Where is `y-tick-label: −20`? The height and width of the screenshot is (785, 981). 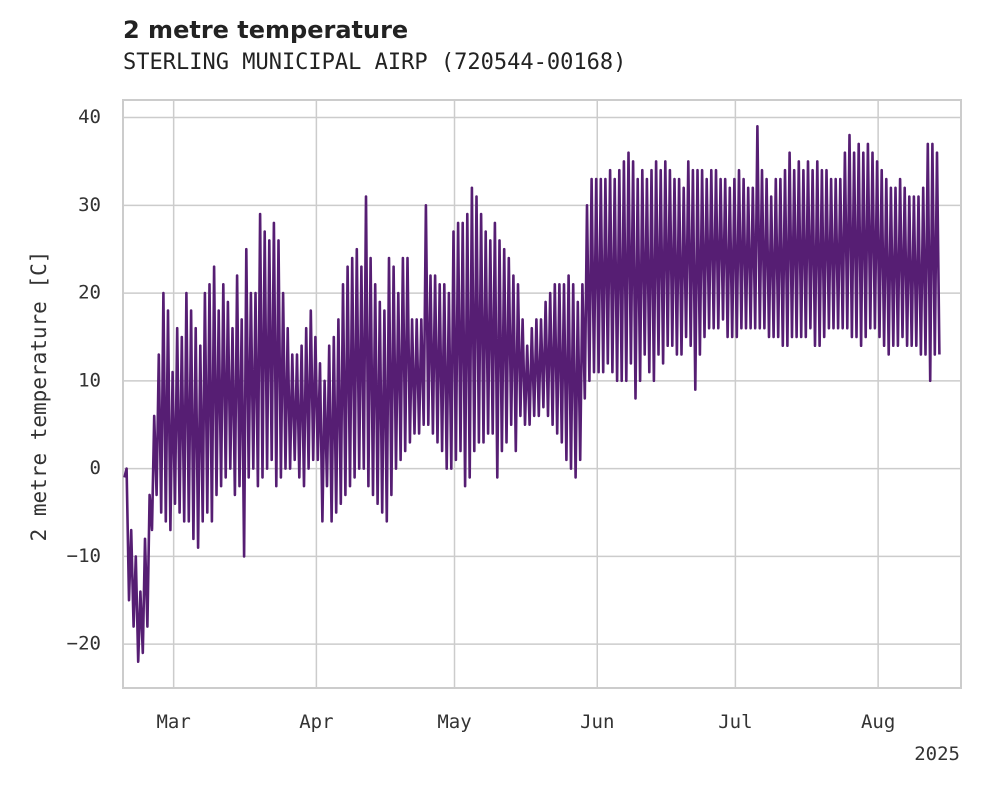
y-tick-label: −20 is located at coordinates (84, 644).